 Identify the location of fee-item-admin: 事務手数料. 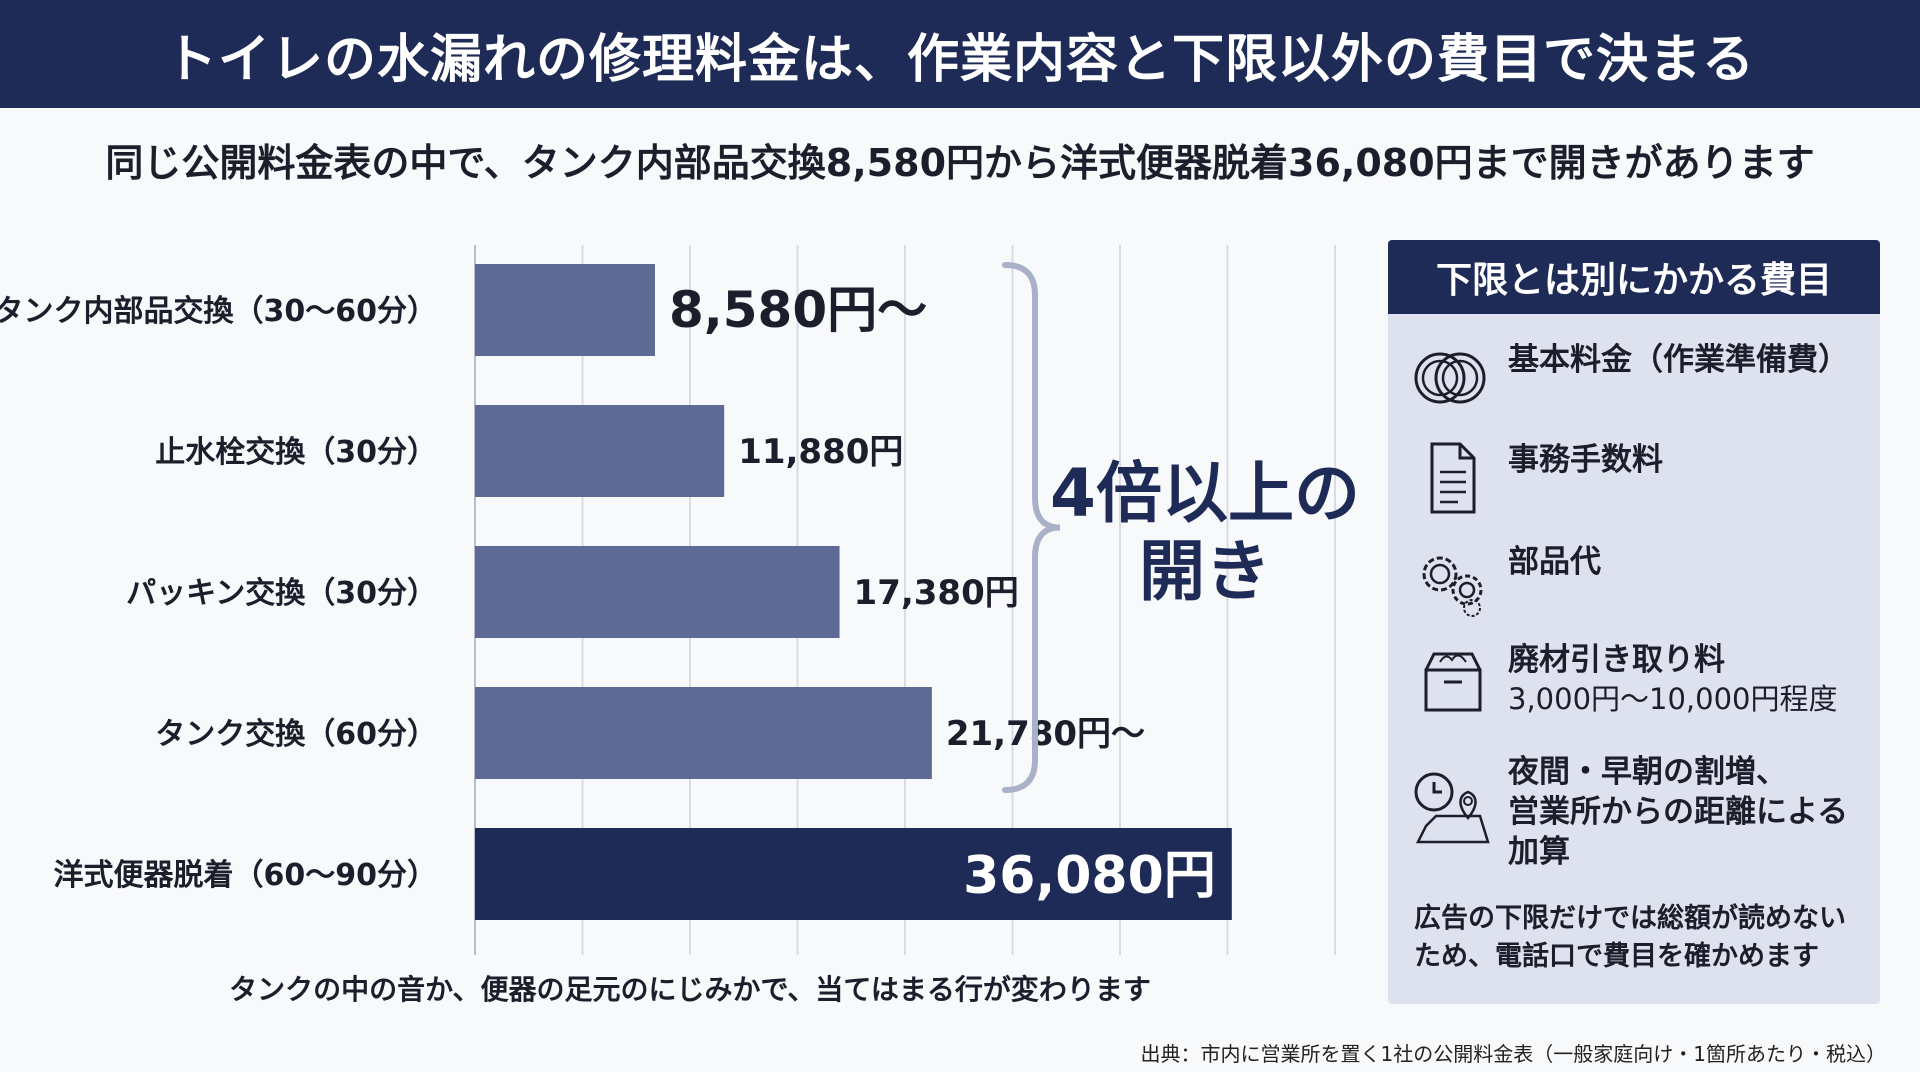
(1642, 478).